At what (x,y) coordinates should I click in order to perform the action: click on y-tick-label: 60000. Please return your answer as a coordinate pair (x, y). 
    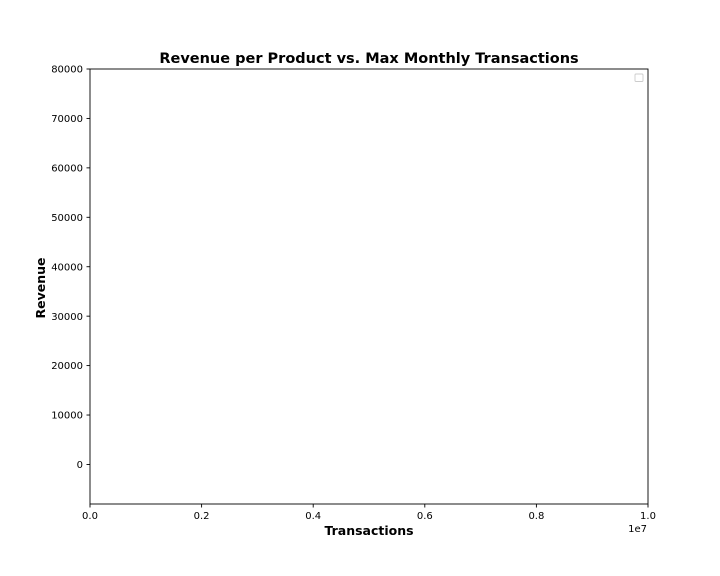
    Looking at the image, I should click on (67, 168).